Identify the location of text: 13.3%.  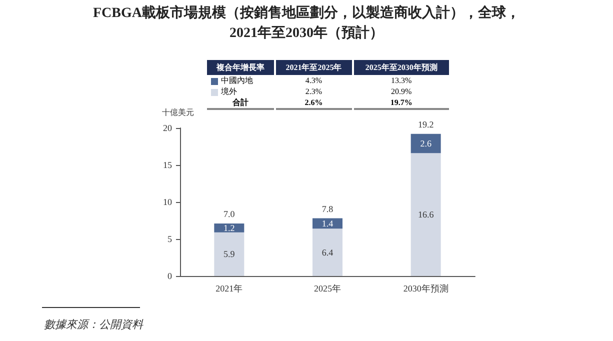
(401, 80).